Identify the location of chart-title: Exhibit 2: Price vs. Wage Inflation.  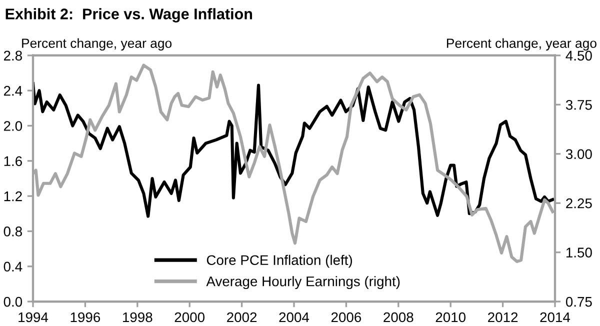
(129, 15).